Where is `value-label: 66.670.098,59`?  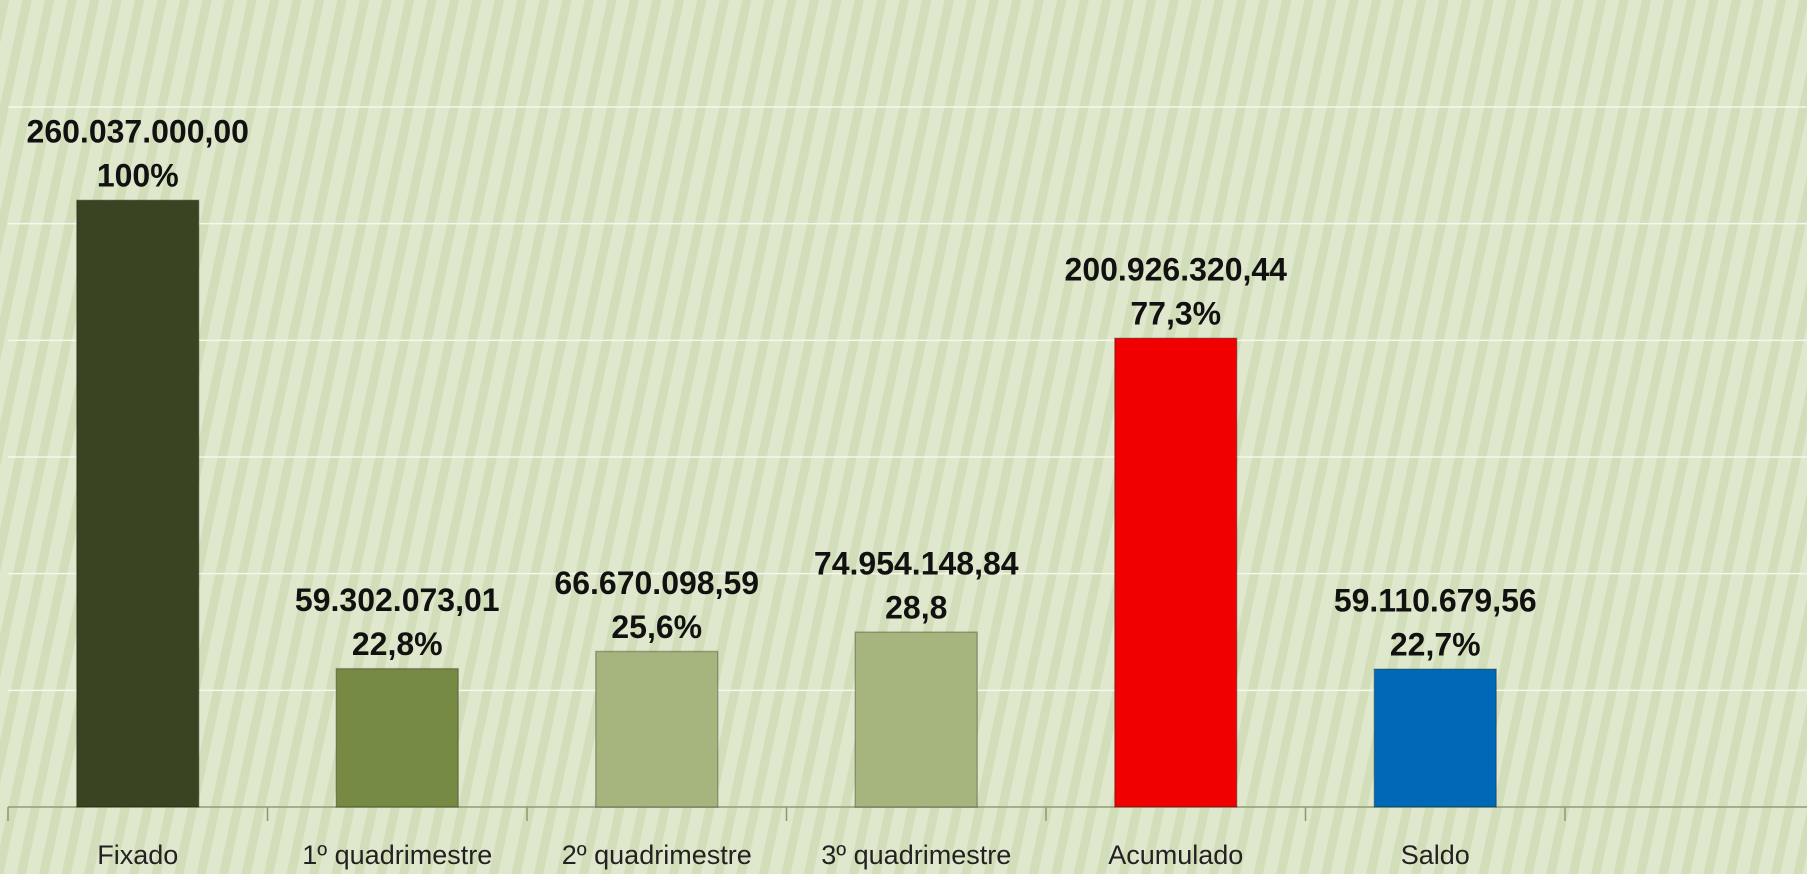
value-label: 66.670.098,59 is located at coordinates (656, 583).